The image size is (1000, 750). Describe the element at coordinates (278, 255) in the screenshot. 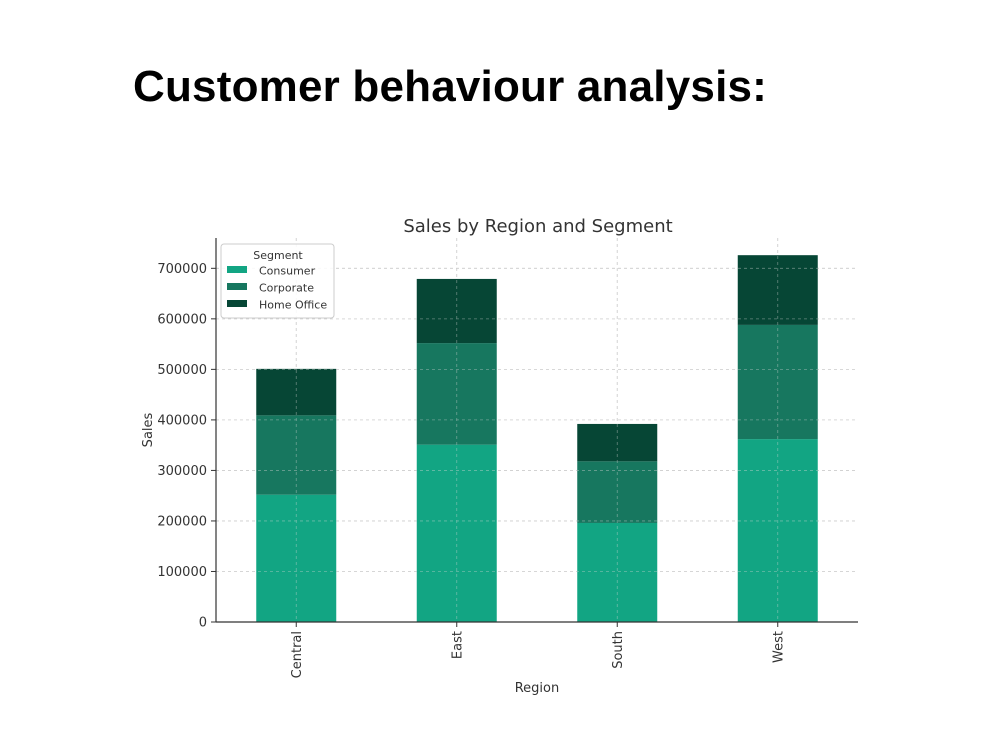

I see `legend-title: Segment` at that location.